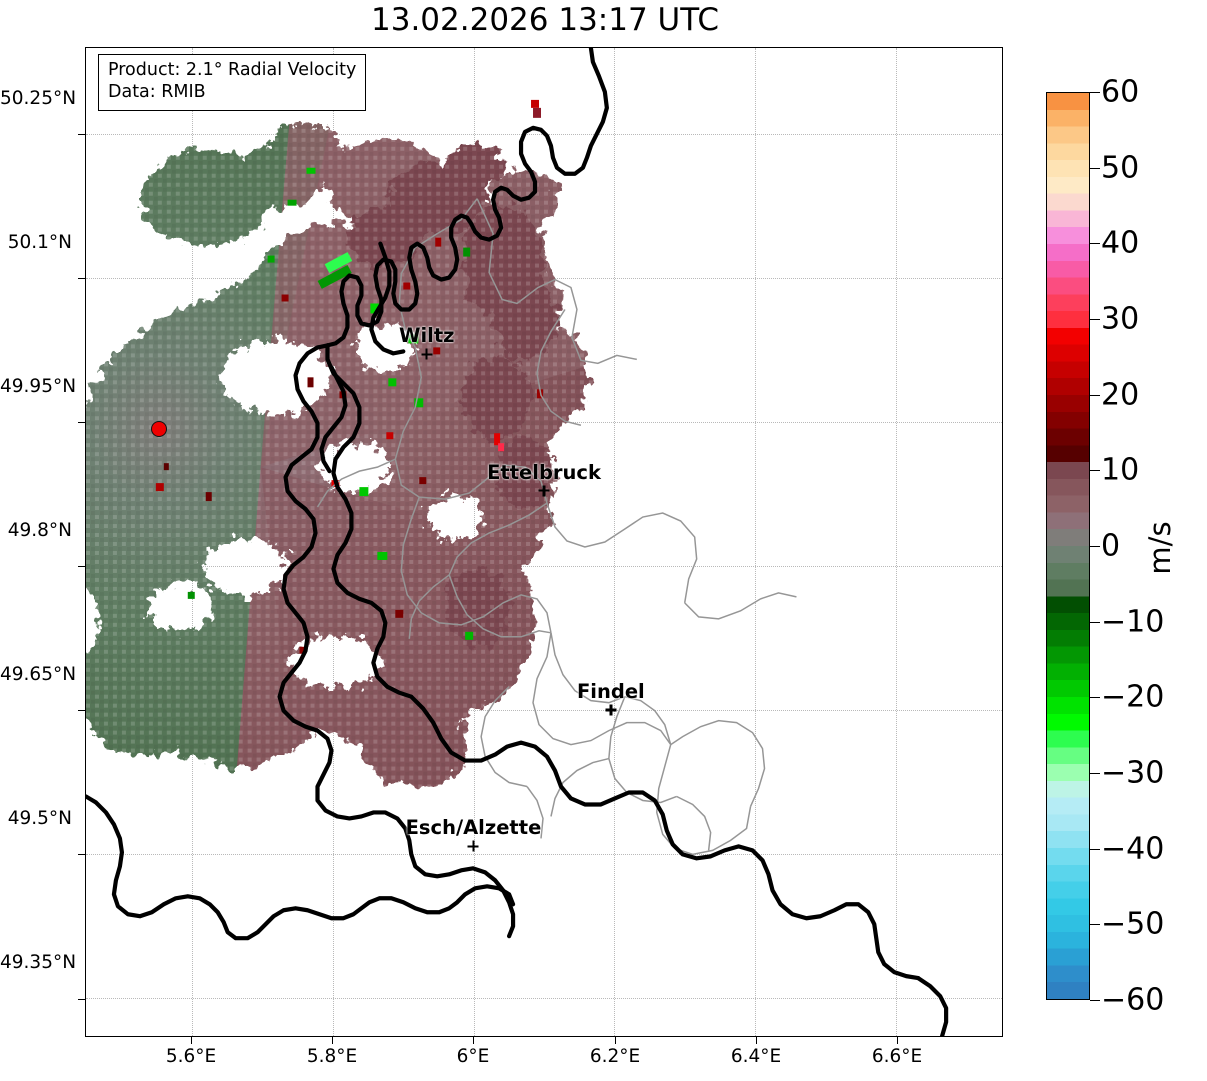 The height and width of the screenshot is (1081, 1207). Describe the element at coordinates (81, 855) in the screenshot. I see `ytick-mark-49.5` at that location.